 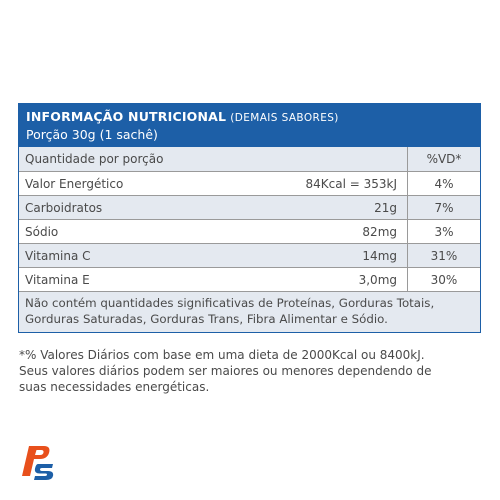 What do you see at coordinates (249, 207) in the screenshot?
I see `table-row: Carboidratos 21g 7%` at bounding box center [249, 207].